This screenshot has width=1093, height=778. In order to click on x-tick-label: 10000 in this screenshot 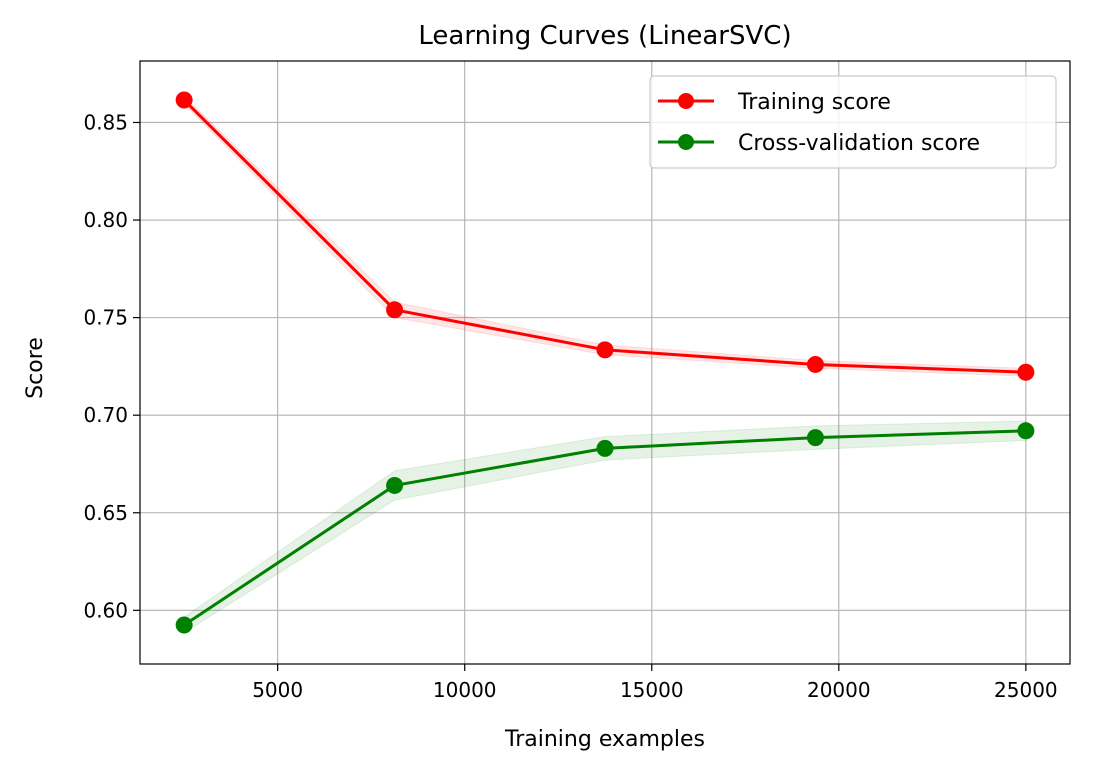, I will do `click(465, 690)`.